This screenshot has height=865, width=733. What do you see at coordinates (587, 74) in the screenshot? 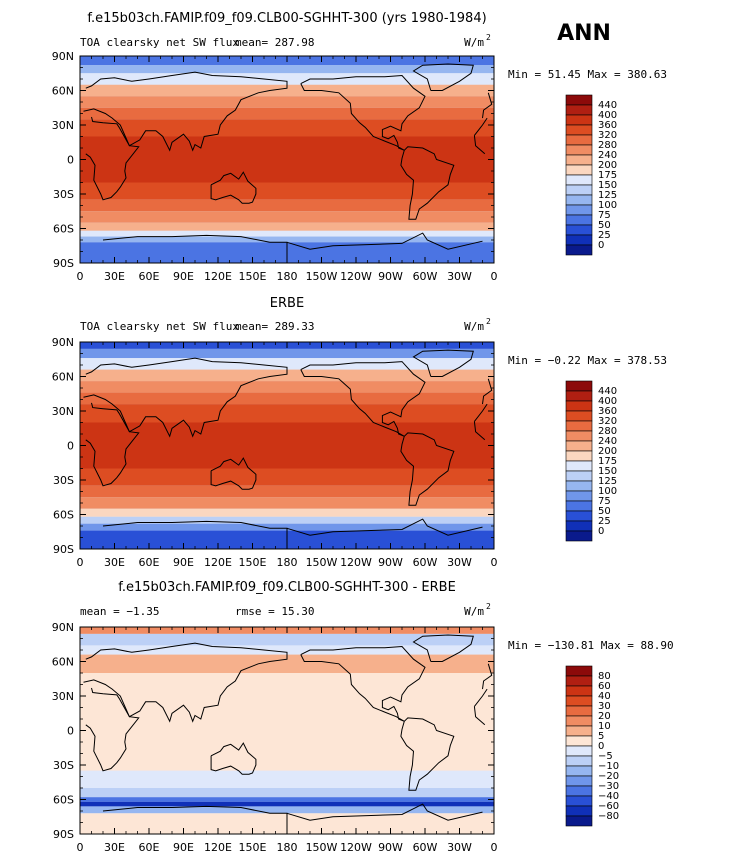
I see `min-max-label: Min = 51.45 Max = 380.63` at bounding box center [587, 74].